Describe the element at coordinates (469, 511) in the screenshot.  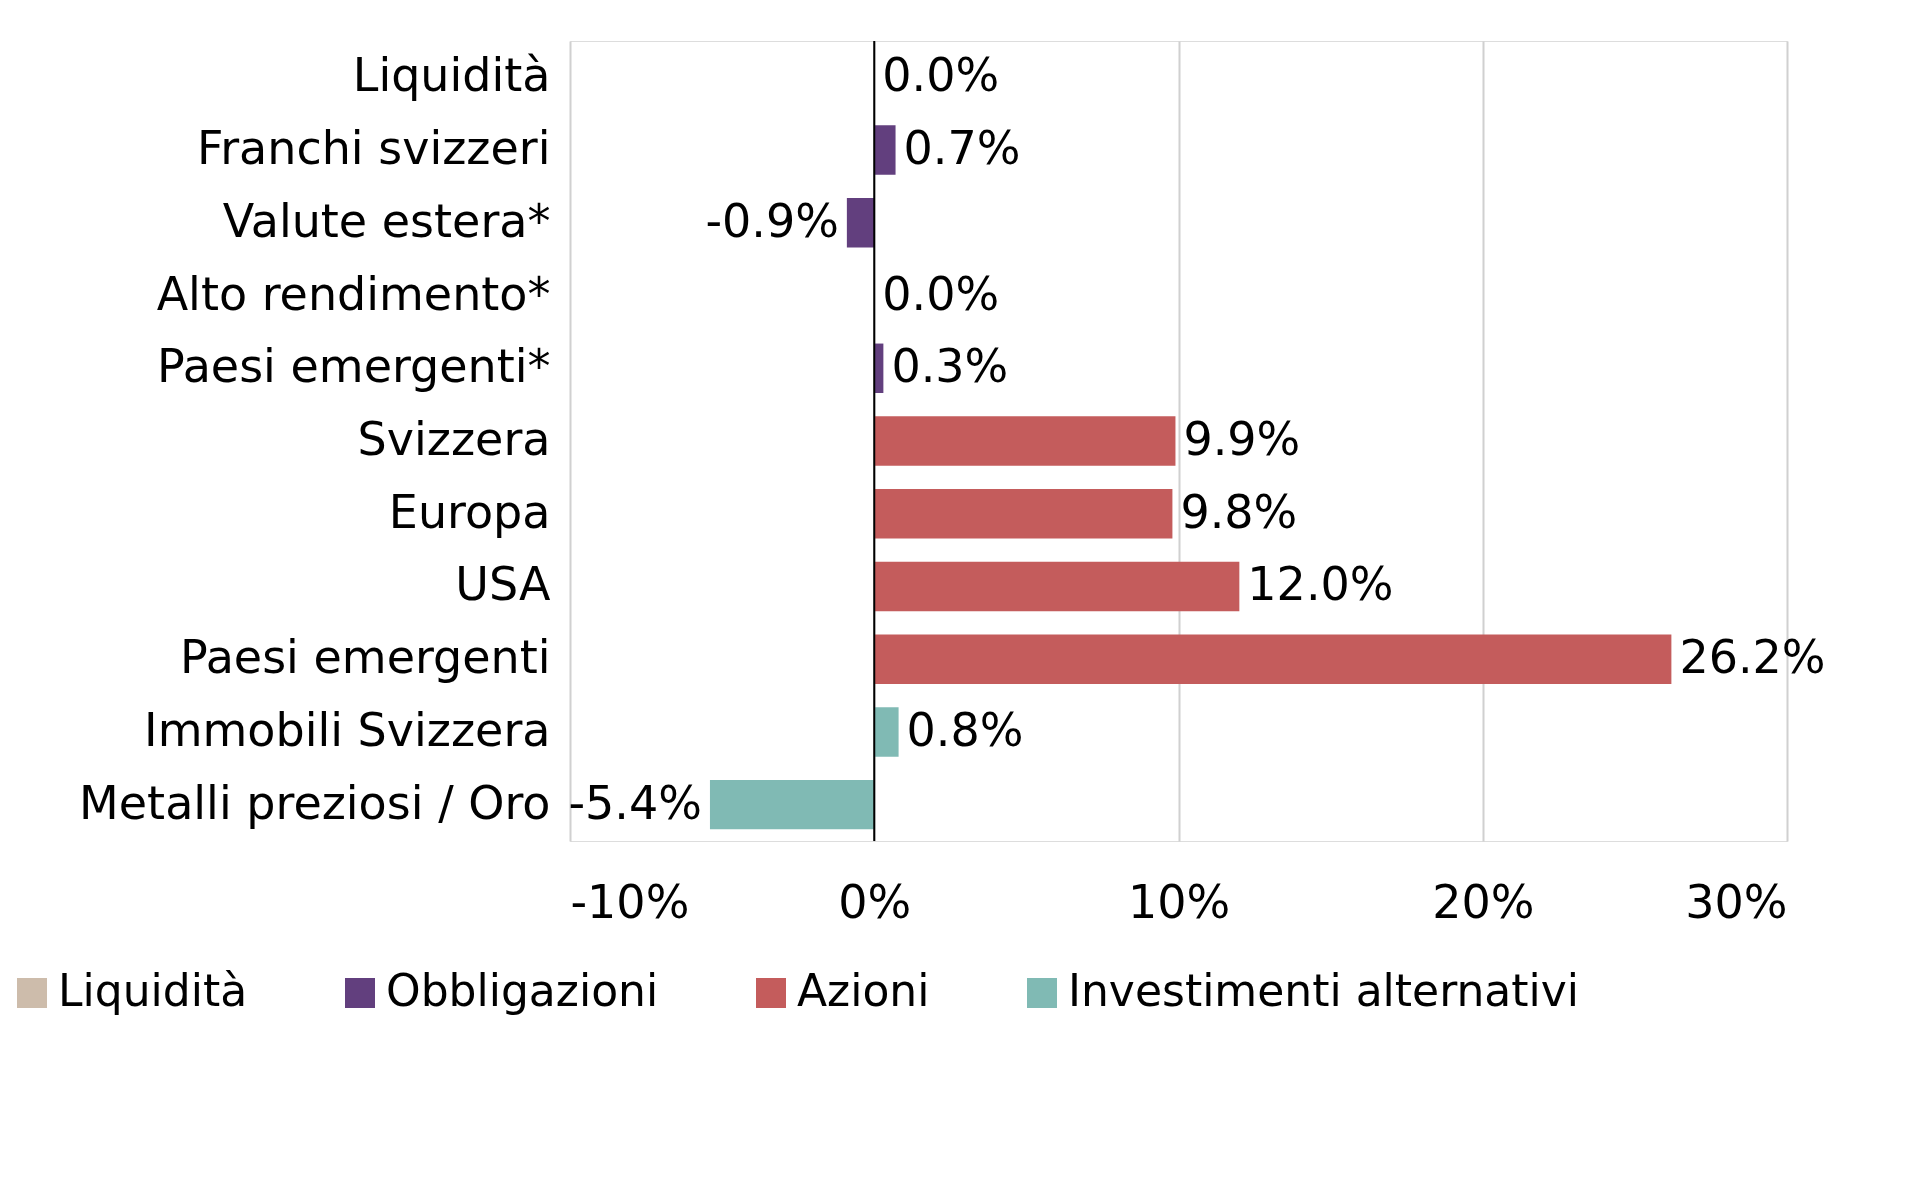
I see `y-tick-label: Europa` at that location.